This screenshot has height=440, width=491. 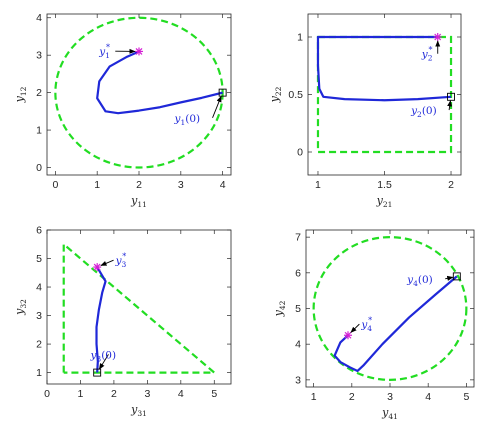 I want to click on y-axis-label: y42, so click(x=279, y=308).